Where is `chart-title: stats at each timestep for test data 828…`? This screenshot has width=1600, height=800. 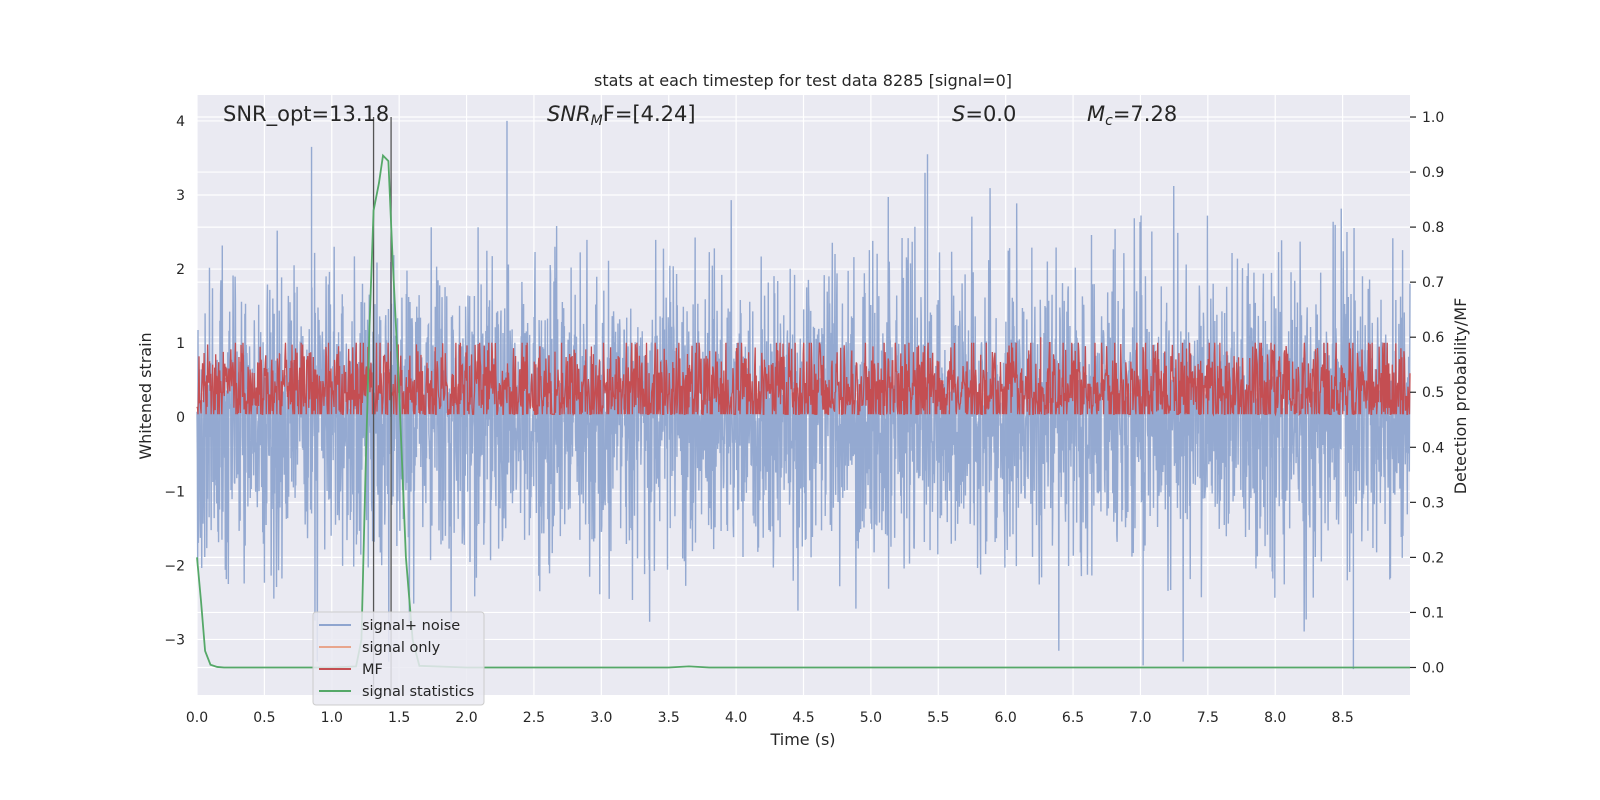
chart-title: stats at each timestep for test data 828… is located at coordinates (803, 80).